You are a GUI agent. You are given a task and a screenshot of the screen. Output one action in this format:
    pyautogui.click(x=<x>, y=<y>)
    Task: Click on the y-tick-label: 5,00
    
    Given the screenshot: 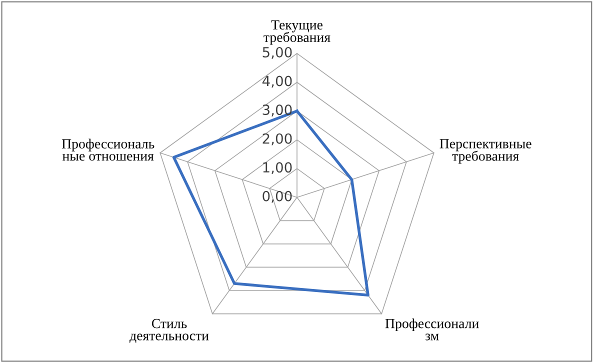 What is the action you would take?
    pyautogui.click(x=277, y=52)
    